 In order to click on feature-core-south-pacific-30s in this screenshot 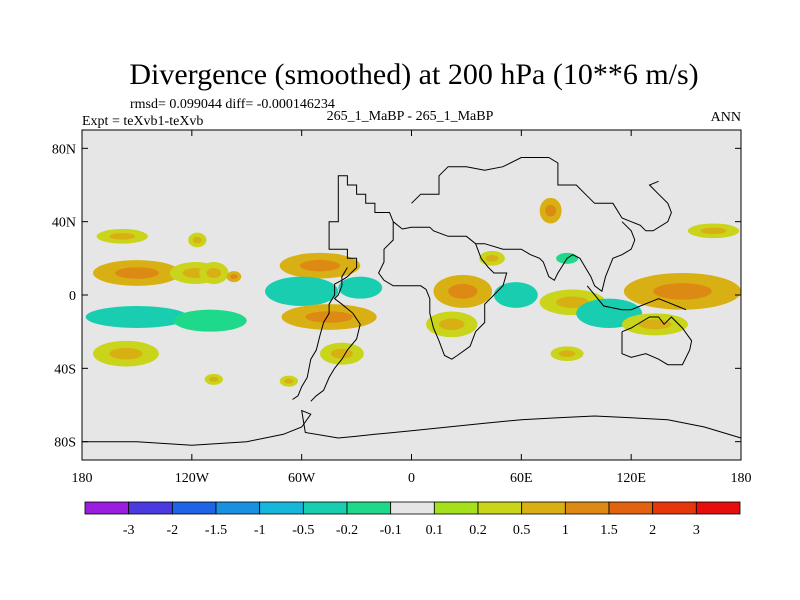, I will do `click(126, 353)`.